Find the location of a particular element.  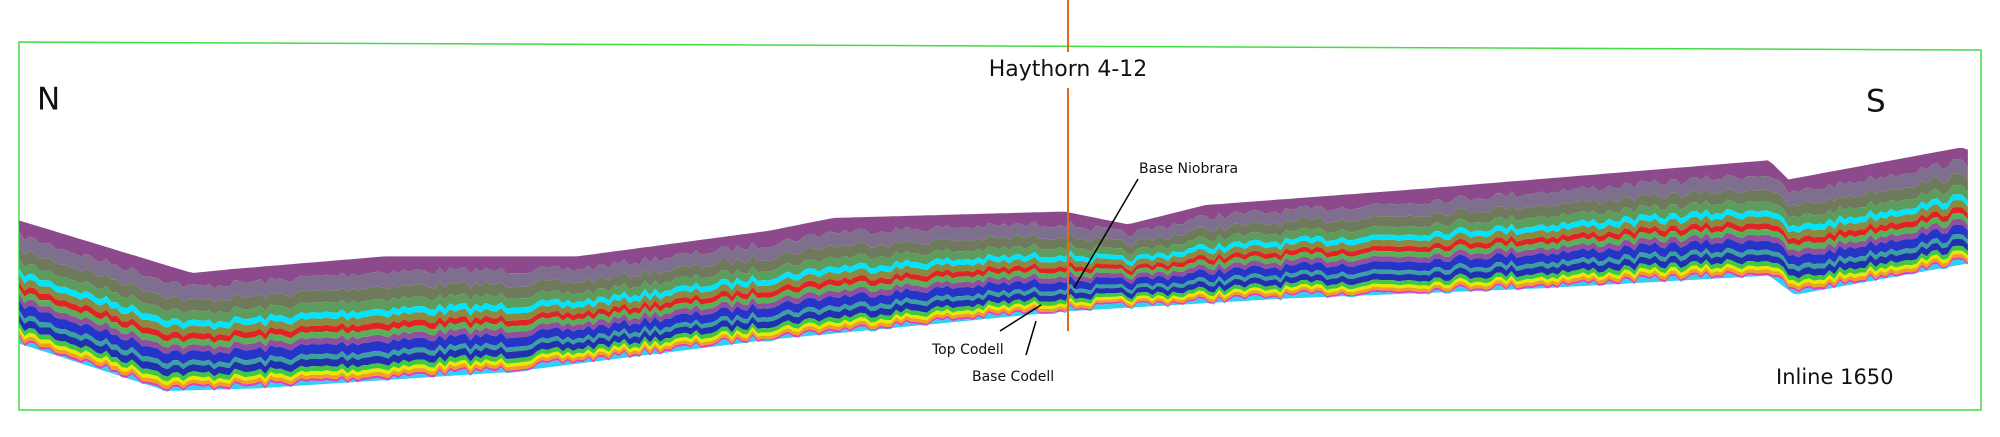

well-label-bg is located at coordinates (1068, 70).